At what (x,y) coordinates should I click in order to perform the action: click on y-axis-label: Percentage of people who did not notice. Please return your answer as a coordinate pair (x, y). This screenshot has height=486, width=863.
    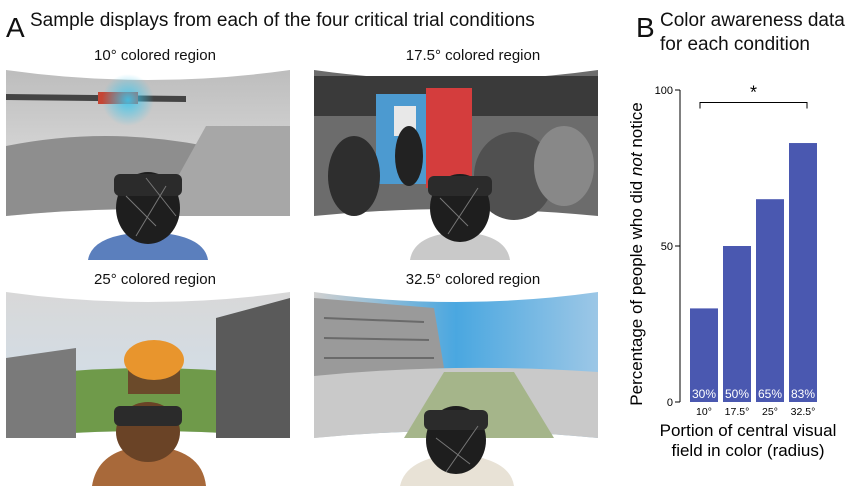
    Looking at the image, I should click on (636, 253).